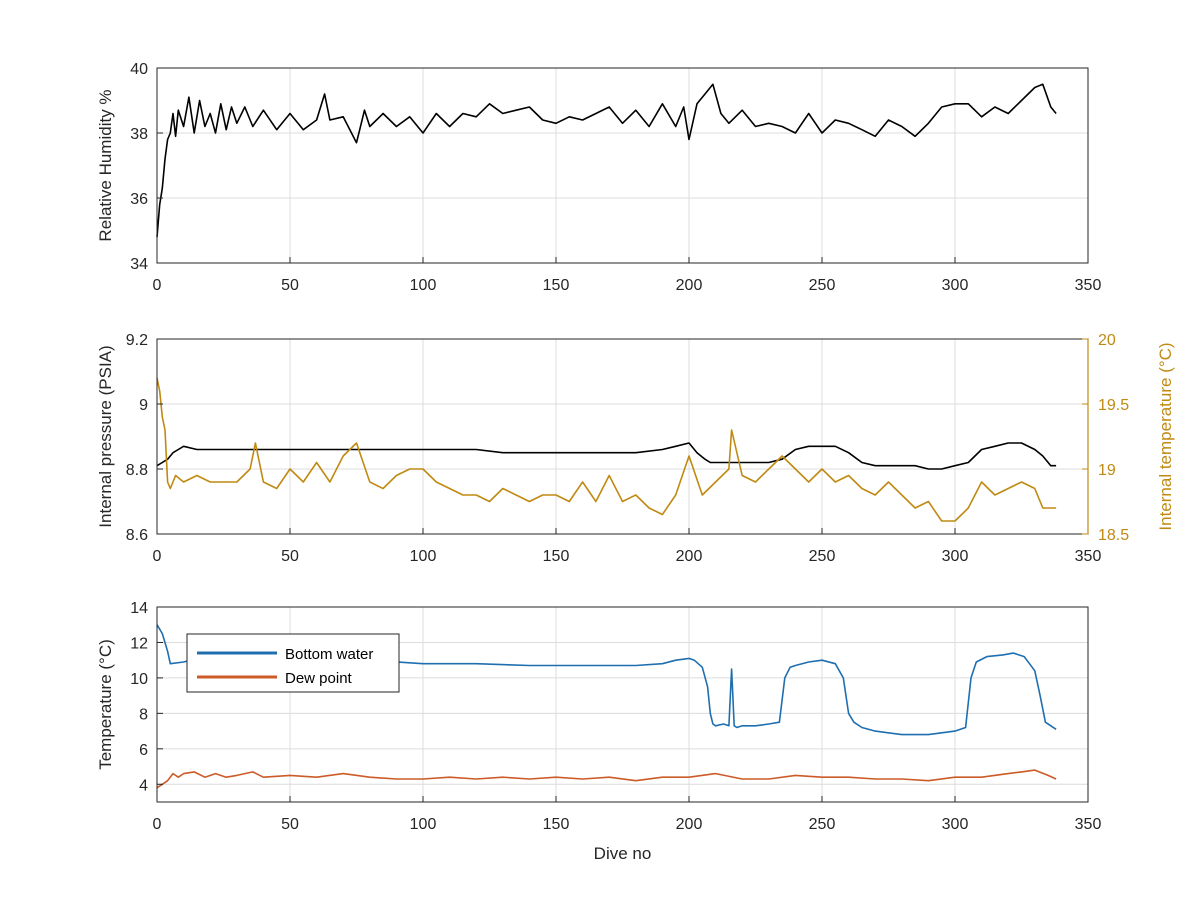 This screenshot has width=1200, height=900. What do you see at coordinates (1107, 470) in the screenshot?
I see `right-tick-label: 19` at bounding box center [1107, 470].